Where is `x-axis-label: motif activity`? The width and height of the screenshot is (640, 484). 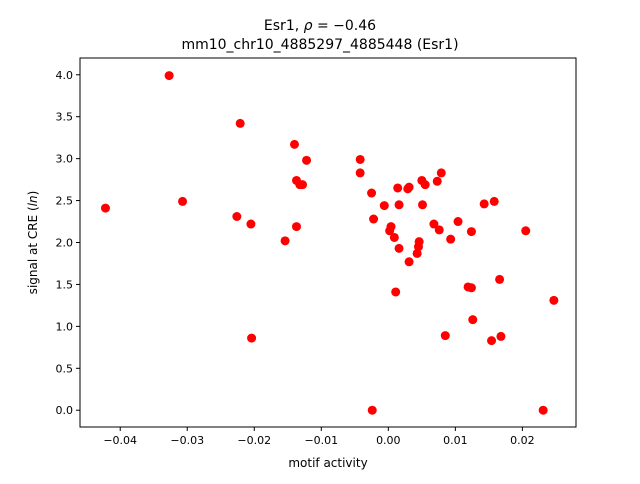
x-axis-label: motif activity is located at coordinates (327, 463).